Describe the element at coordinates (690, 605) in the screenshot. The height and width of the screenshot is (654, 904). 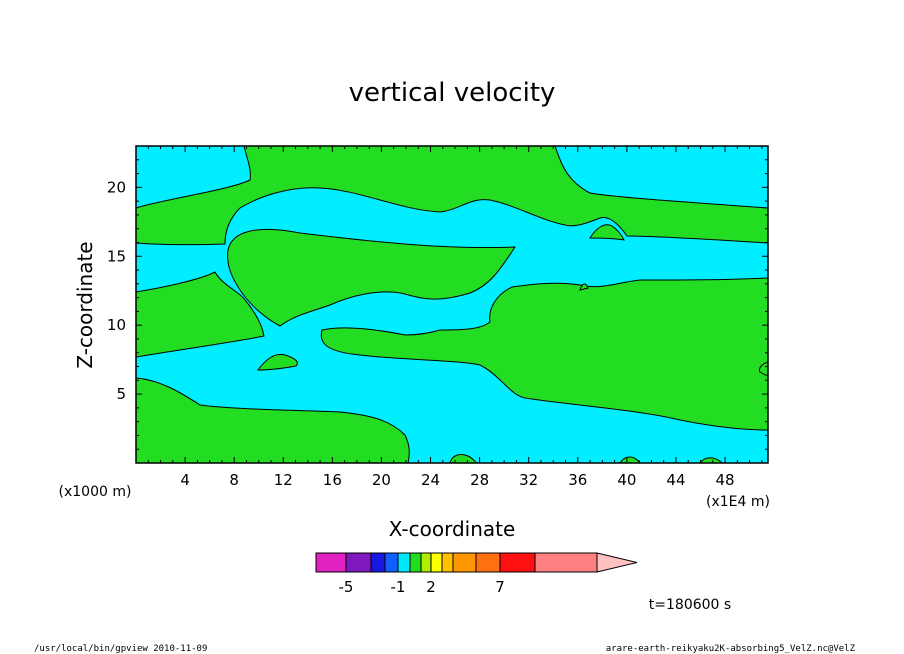
I see `time-annotation: t=180600 s` at that location.